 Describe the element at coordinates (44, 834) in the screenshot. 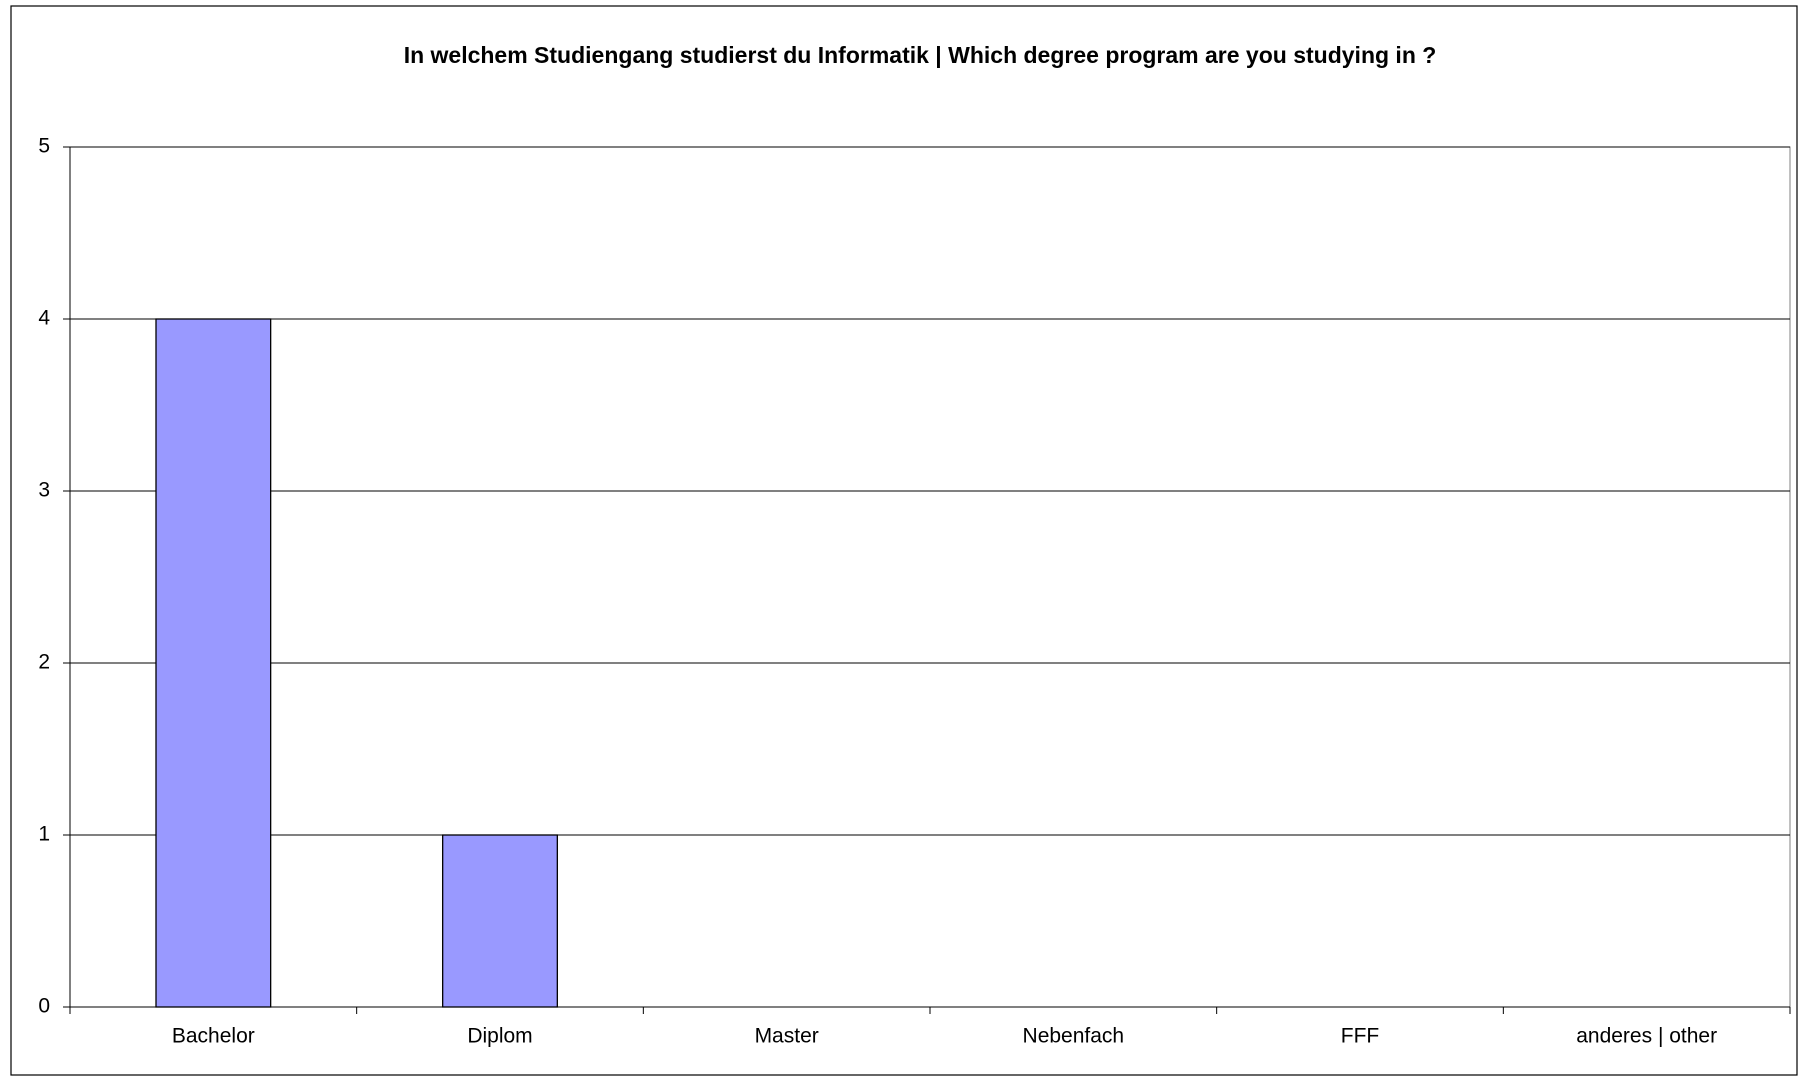

I see `y-tick-label: 1` at that location.